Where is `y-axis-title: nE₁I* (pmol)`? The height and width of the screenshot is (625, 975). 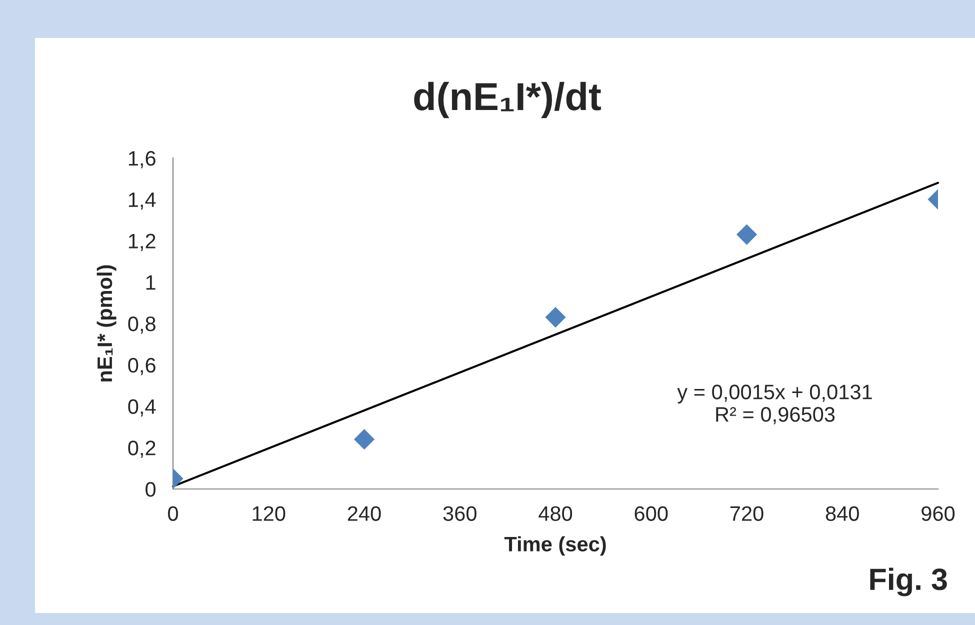 y-axis-title: nE₁I* (pmol) is located at coordinates (106, 323).